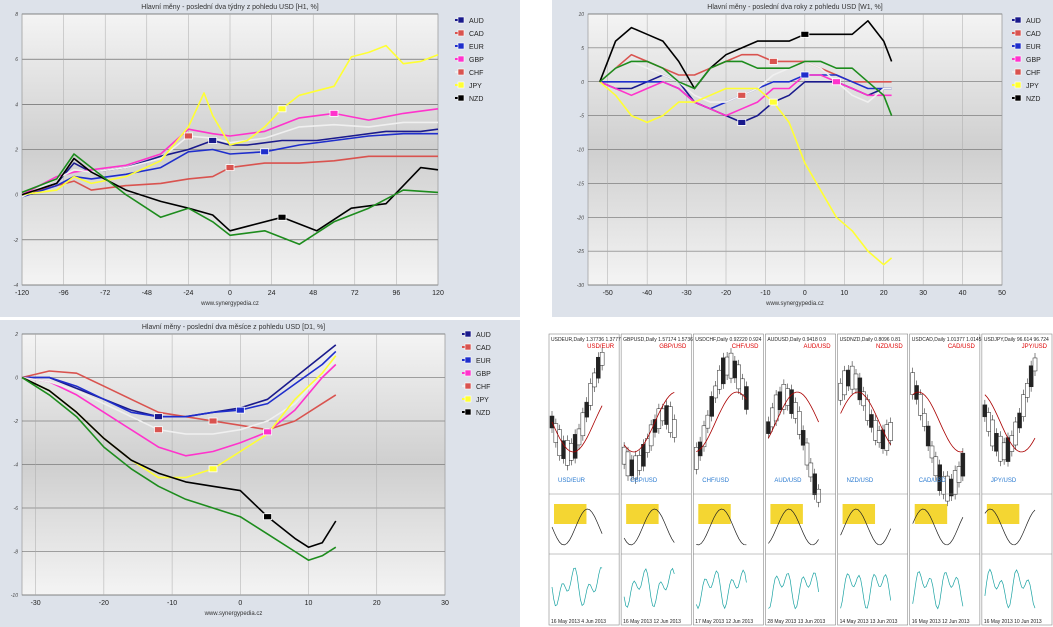  What do you see at coordinates (16, 196) in the screenshot?
I see `y-tick-label: 0` at bounding box center [16, 196].